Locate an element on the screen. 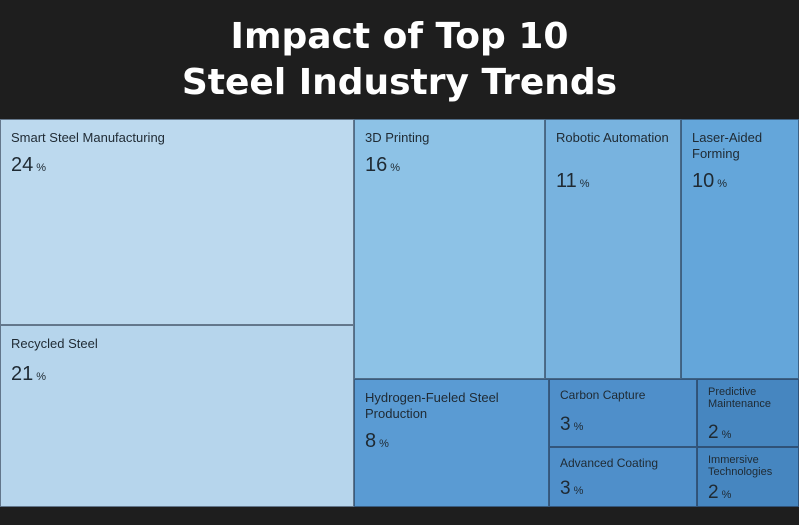 The width and height of the screenshot is (799, 525). treemap-tile: 3D Printing 16% is located at coordinates (449, 249).